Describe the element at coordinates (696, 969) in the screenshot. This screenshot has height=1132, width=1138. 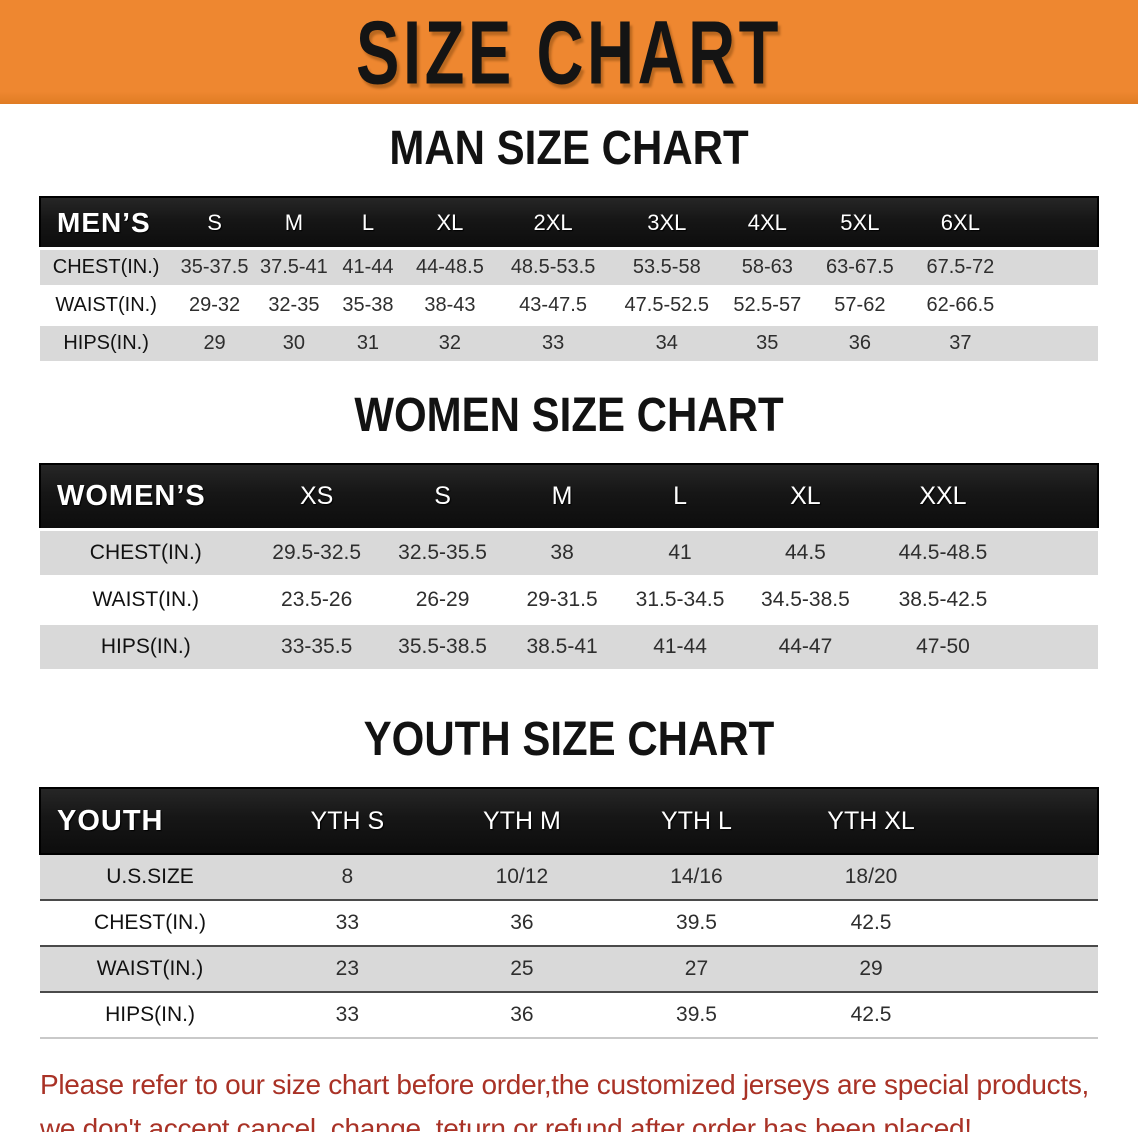
I see `size-value-cell: 27` at that location.